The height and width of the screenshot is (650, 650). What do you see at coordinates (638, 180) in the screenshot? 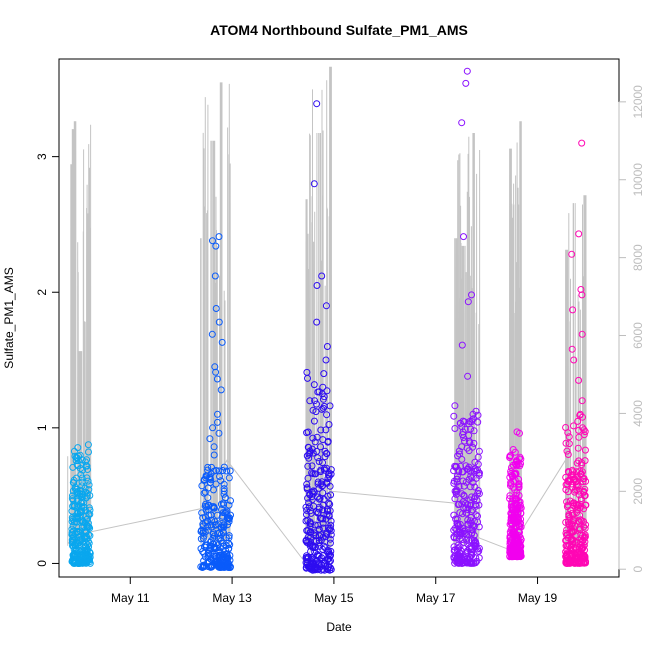
I see `y2-tick-label: 10000` at bounding box center [638, 180].